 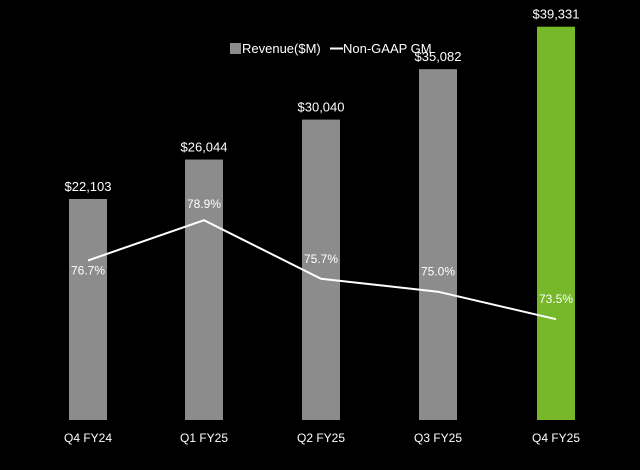 What do you see at coordinates (438, 438) in the screenshot?
I see `x-tick-label-3: Q3 FY25` at bounding box center [438, 438].